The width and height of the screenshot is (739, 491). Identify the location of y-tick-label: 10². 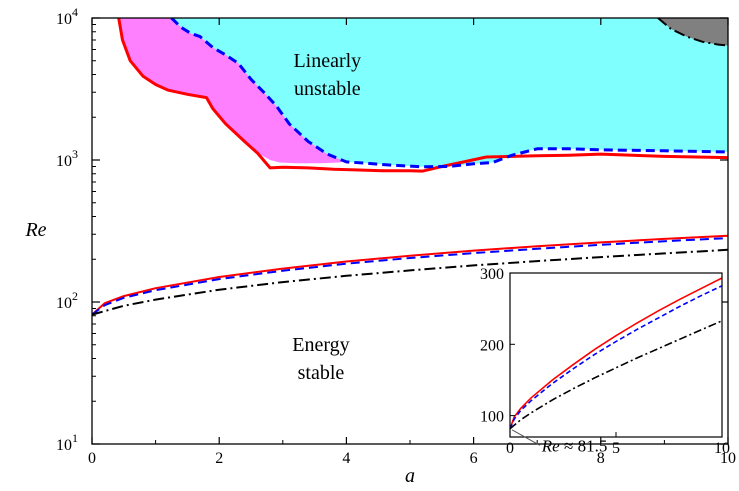
(67, 300).